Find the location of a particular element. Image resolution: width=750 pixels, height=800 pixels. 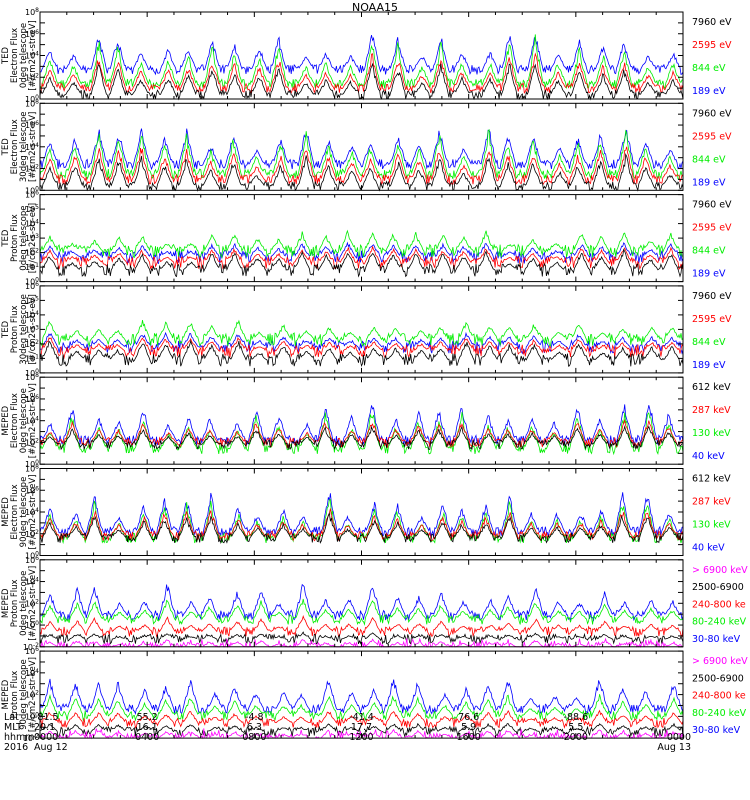

time-axis-hhmm: 0000 is located at coordinates (46, 737).